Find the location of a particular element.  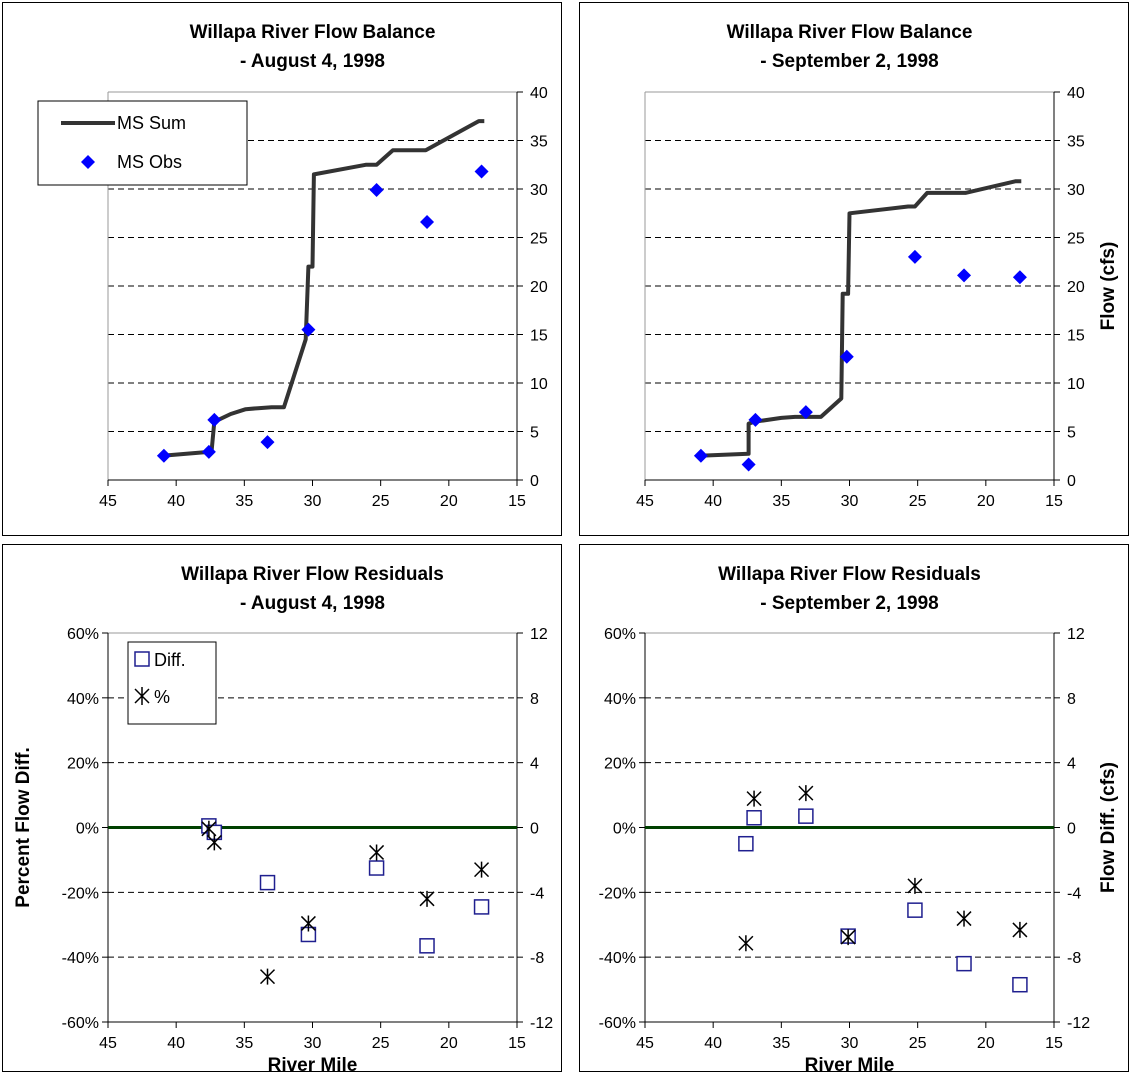

legend: MS Sum MS Obs is located at coordinates (142, 143).